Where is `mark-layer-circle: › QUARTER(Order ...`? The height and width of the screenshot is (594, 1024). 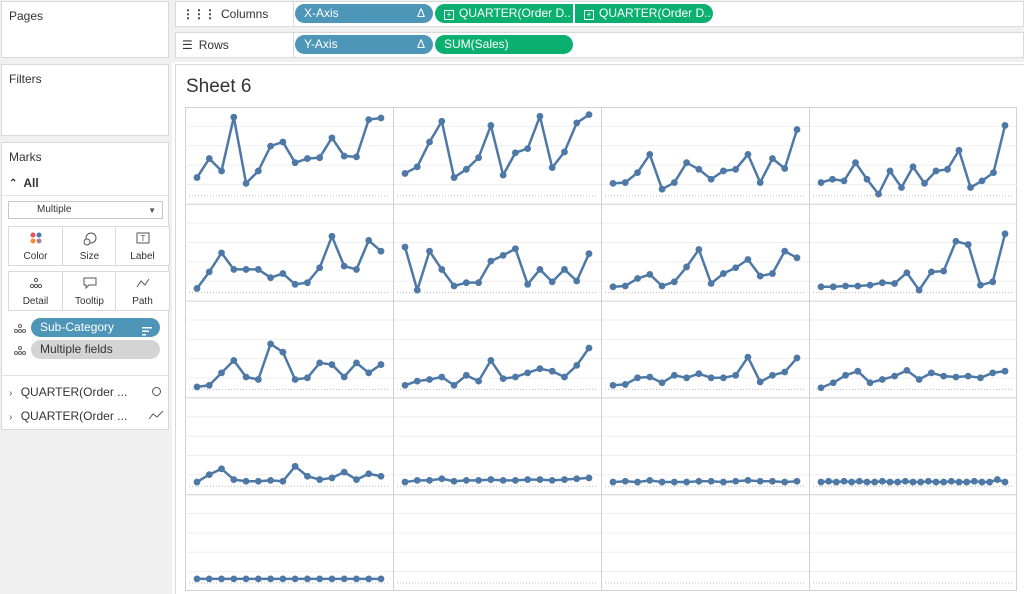 mark-layer-circle: › QUARTER(Order ... is located at coordinates (86, 393).